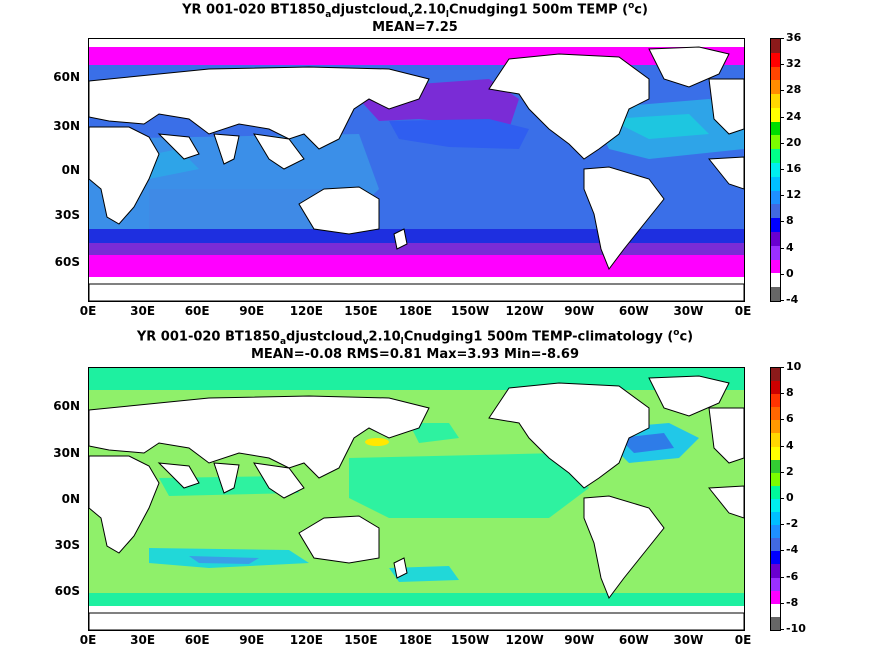 The image size is (875, 656). What do you see at coordinates (790, 471) in the screenshot?
I see `colorbar-tick-label: 2` at bounding box center [790, 471].